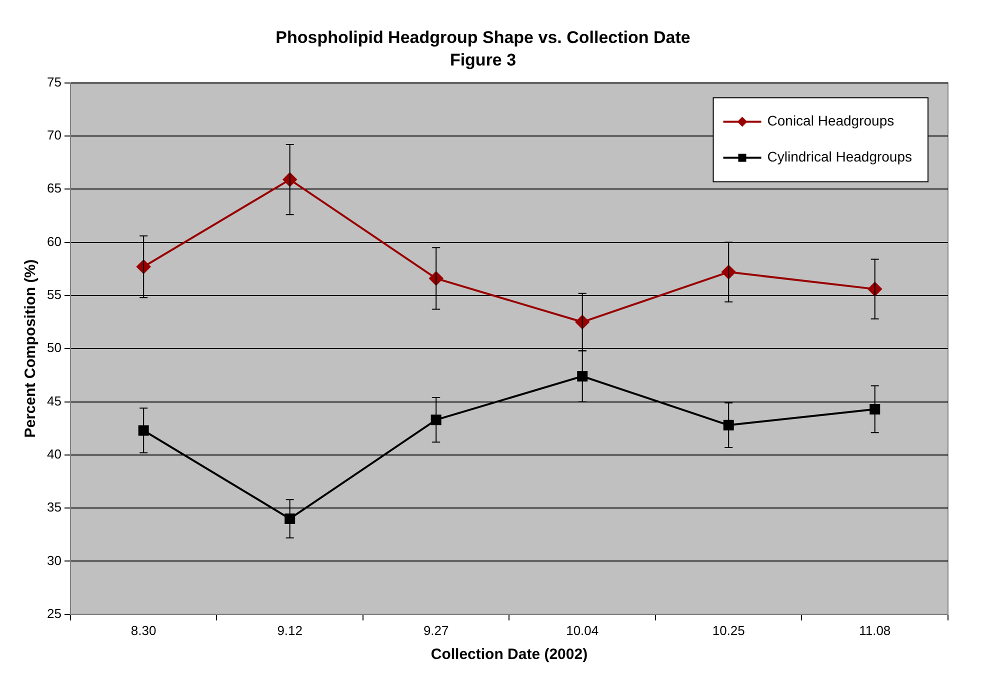  What do you see at coordinates (54, 400) in the screenshot?
I see `y-tick-label: 45` at bounding box center [54, 400].